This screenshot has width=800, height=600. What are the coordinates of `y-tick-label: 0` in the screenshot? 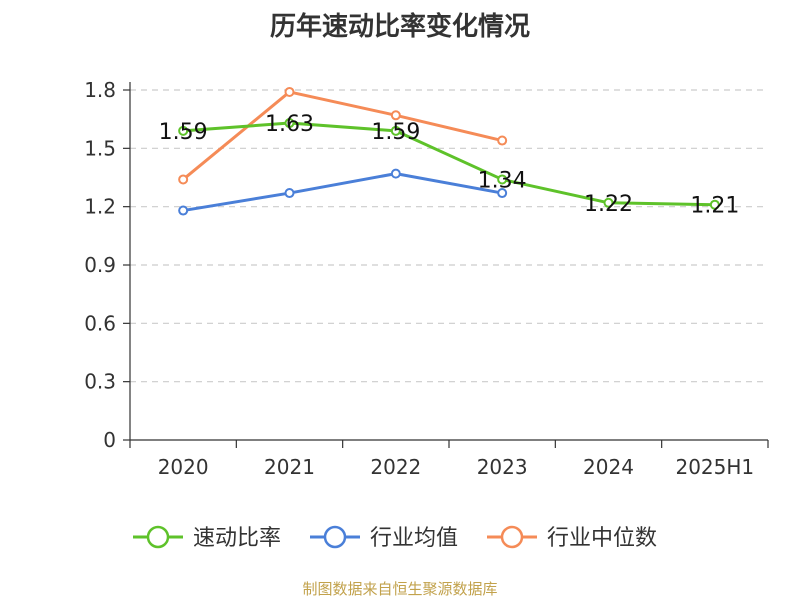 It's located at (109, 440).